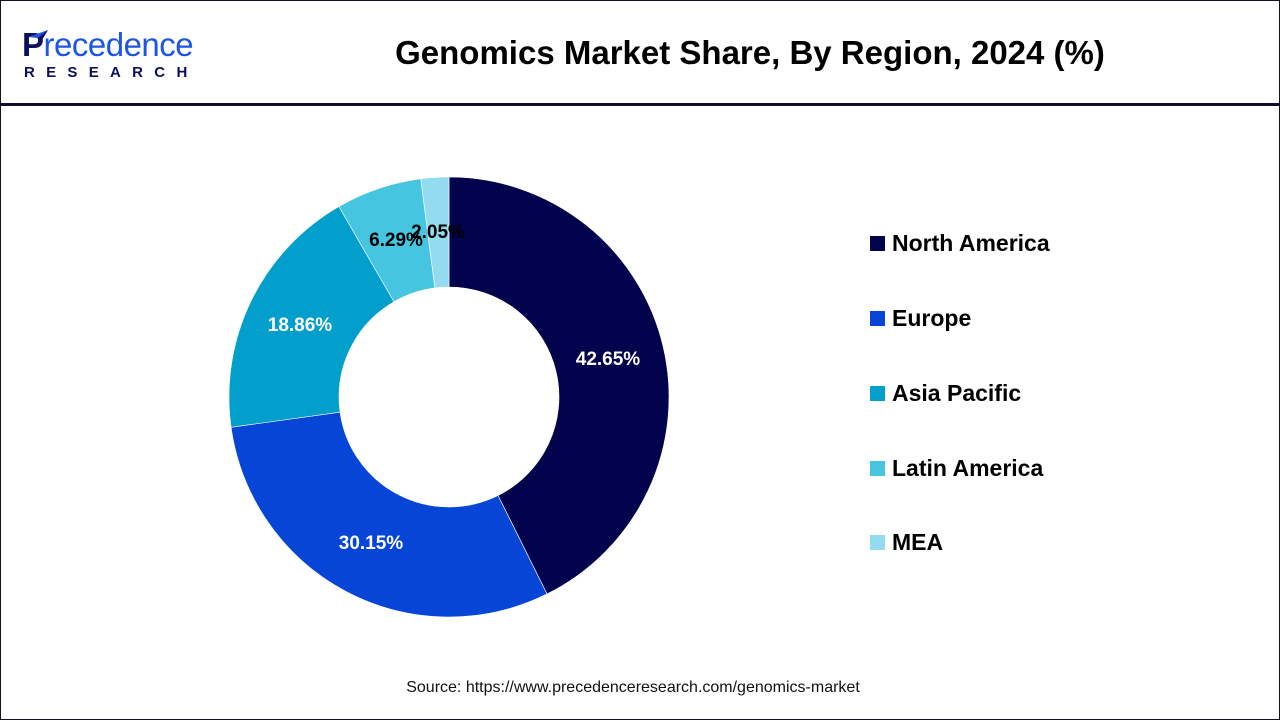 The image size is (1280, 720). What do you see at coordinates (118, 44) in the screenshot?
I see `logo-wordmark-rest: recedence` at bounding box center [118, 44].